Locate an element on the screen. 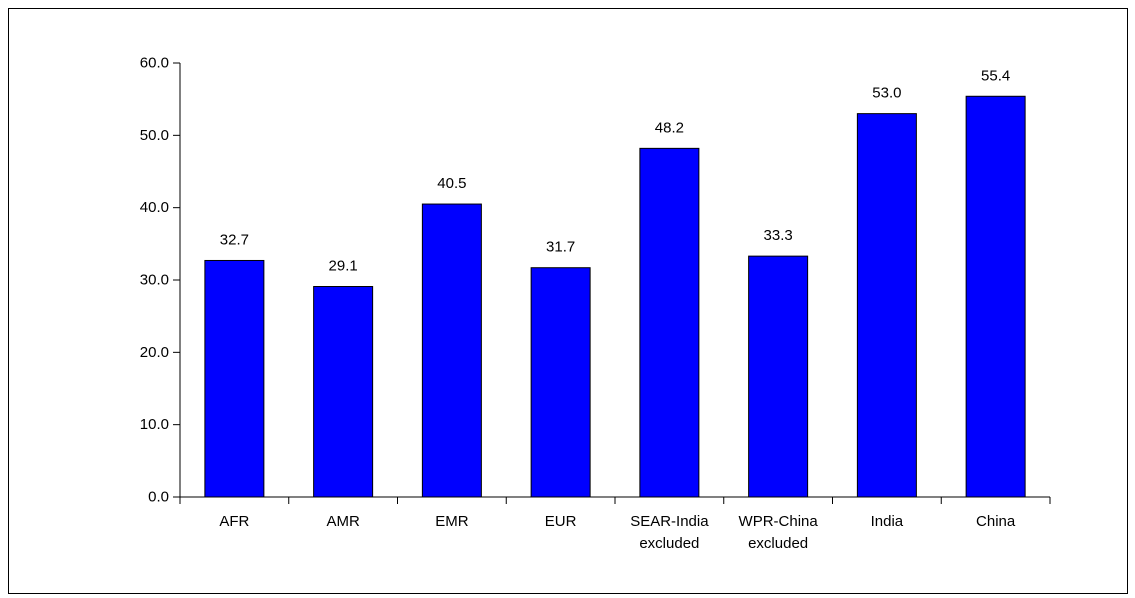 The height and width of the screenshot is (598, 1135). data-label: 31.7 is located at coordinates (560, 247).